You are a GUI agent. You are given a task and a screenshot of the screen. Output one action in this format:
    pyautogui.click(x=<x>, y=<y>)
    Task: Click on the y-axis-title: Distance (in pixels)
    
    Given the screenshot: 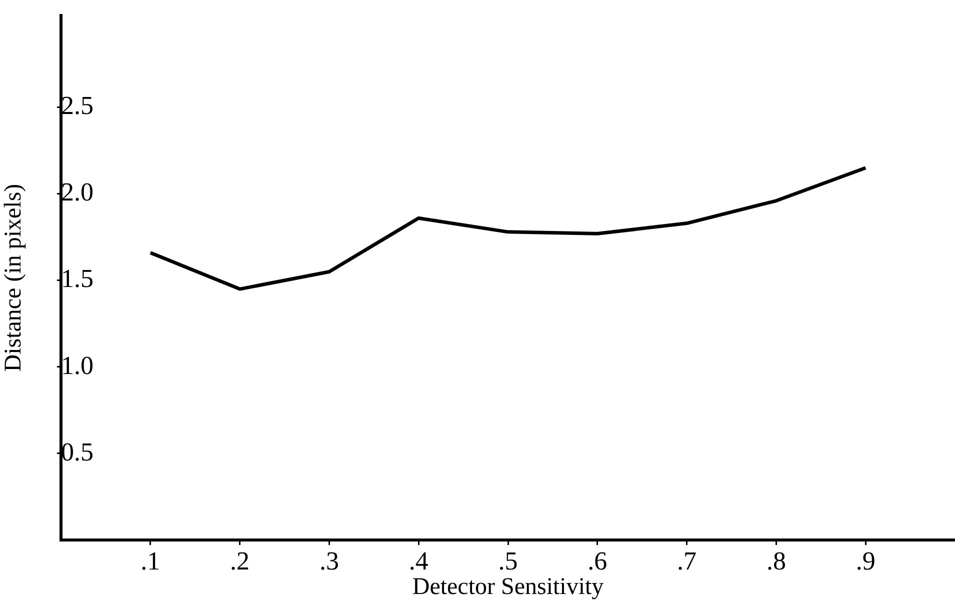 What is the action you would take?
    pyautogui.click(x=13, y=278)
    